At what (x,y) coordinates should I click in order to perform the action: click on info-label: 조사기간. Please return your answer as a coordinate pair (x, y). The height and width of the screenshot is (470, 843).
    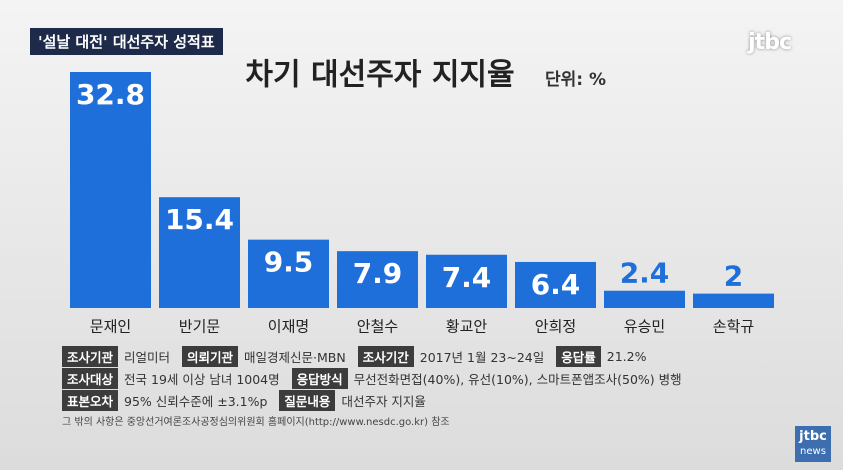
    Looking at the image, I should click on (385, 356).